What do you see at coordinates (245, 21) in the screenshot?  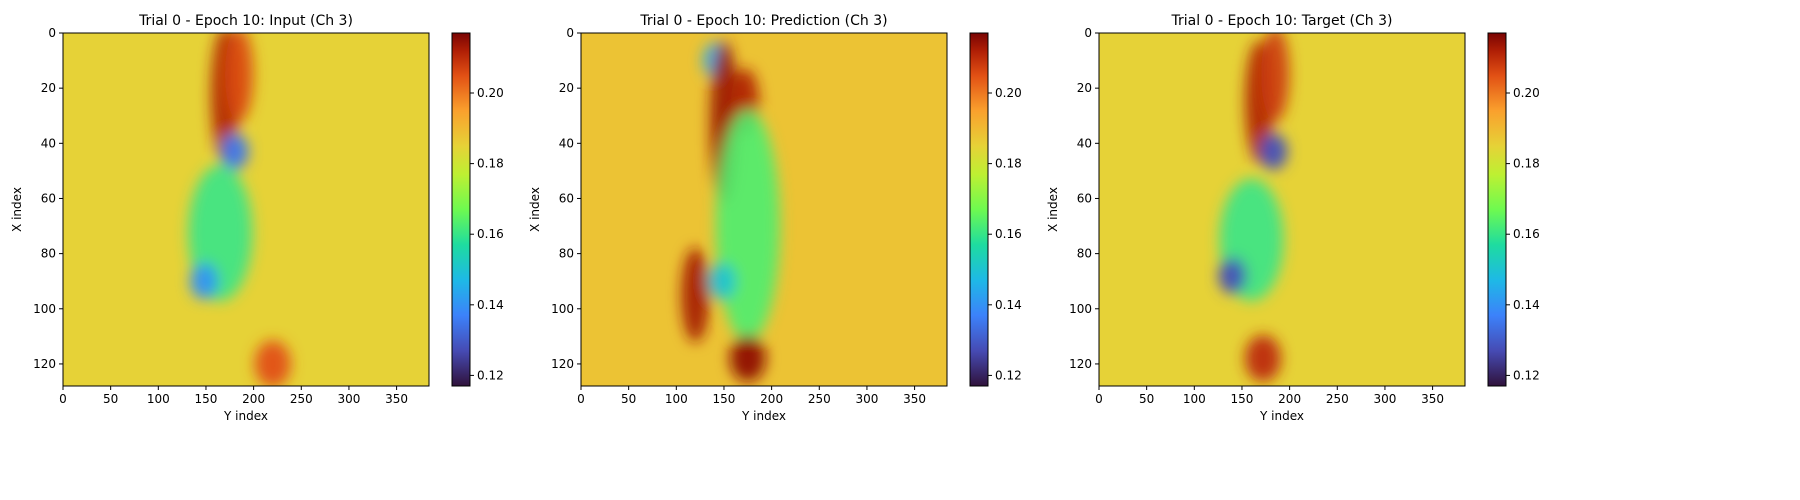 I see `chart-title: Trial 0 - Epoch 10: Input (Ch 3)` at bounding box center [245, 21].